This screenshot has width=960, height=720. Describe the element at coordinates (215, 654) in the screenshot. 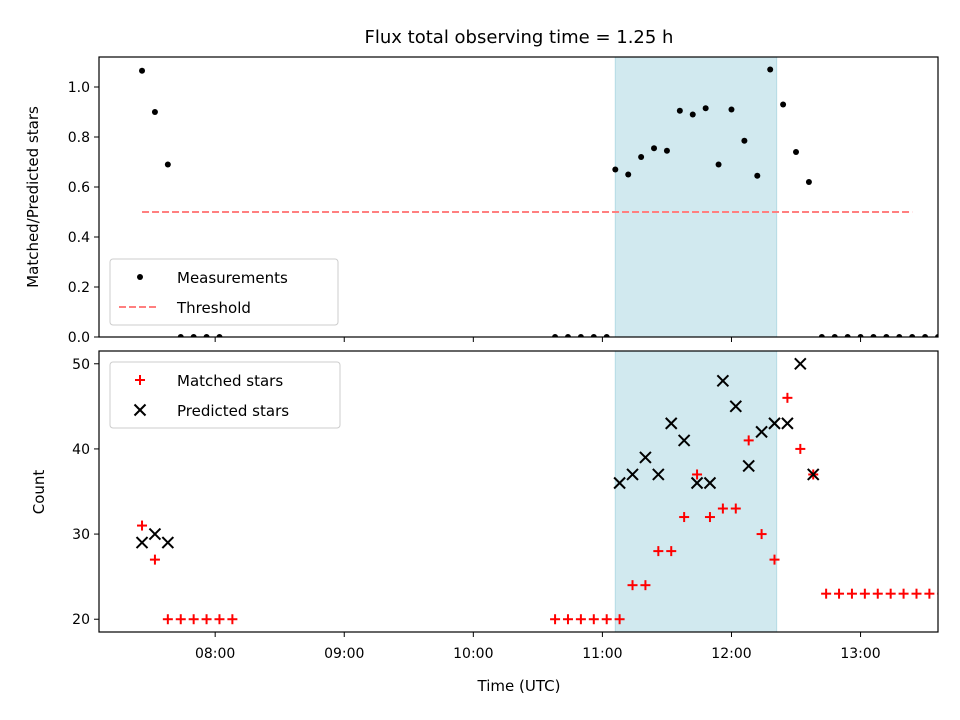

I see `x-tick-label: 08:00` at that location.